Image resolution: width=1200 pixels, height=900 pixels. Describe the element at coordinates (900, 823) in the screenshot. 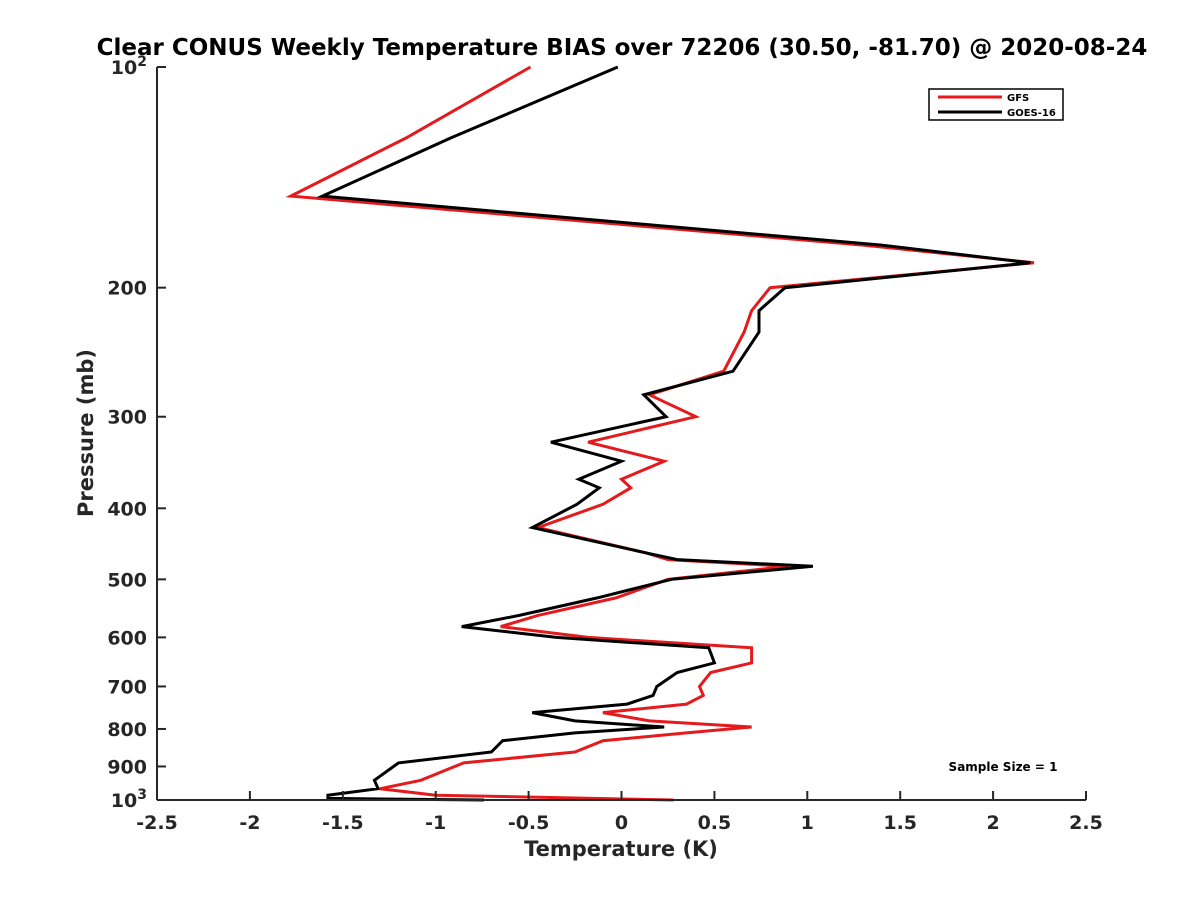

I see `x-tick-label: 1.5` at that location.